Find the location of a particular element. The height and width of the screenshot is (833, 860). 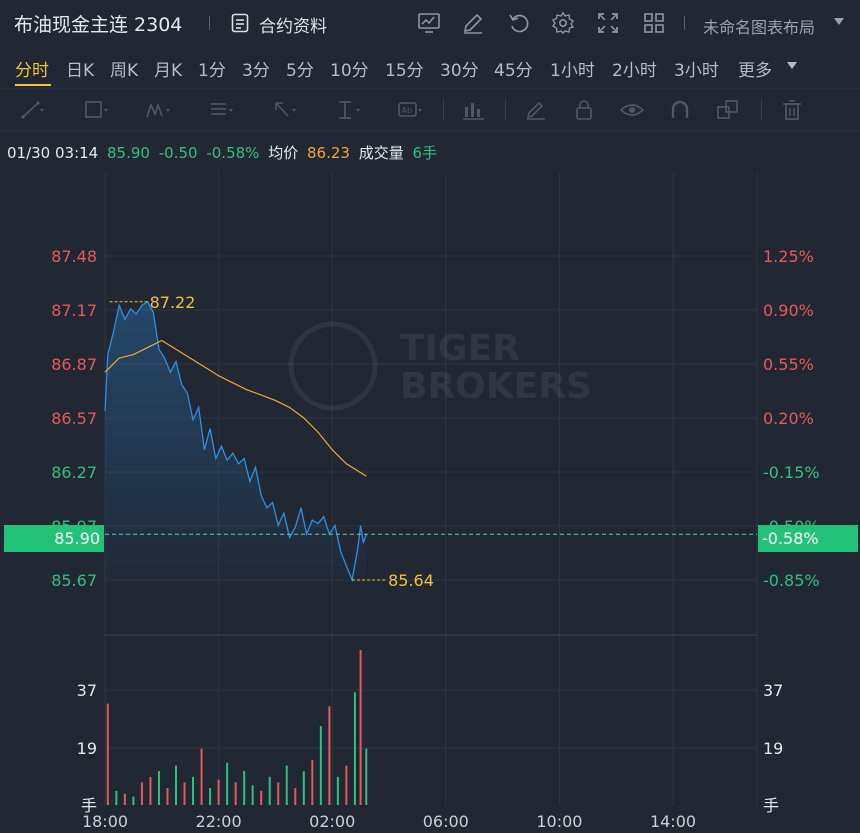

settings-gear-icon is located at coordinates (563, 23).